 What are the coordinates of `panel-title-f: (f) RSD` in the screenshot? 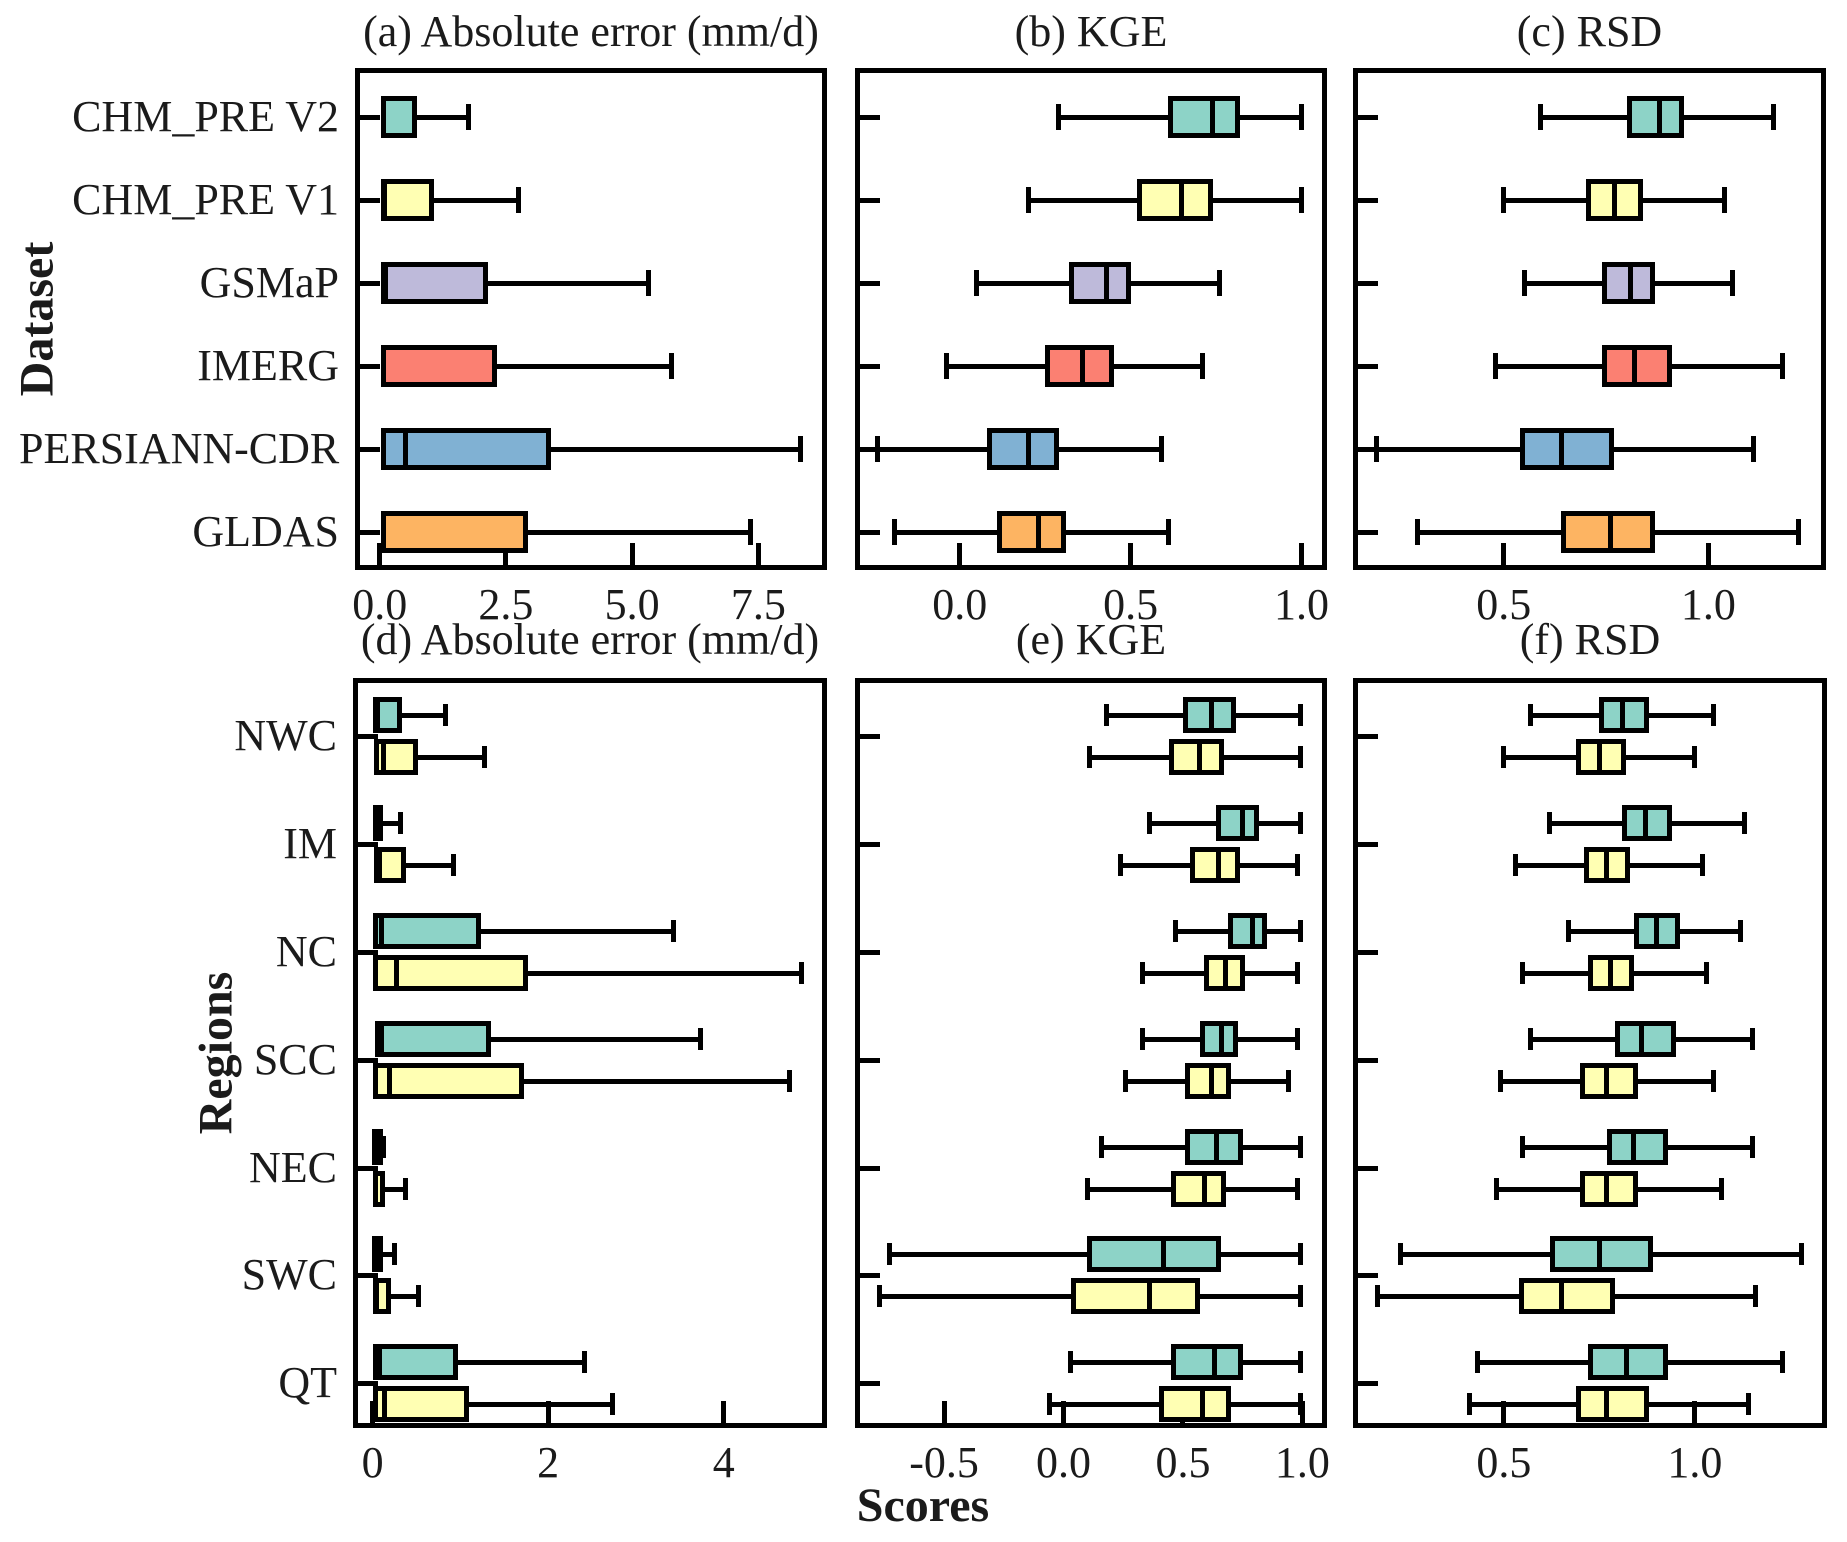 It's located at (1590, 639).